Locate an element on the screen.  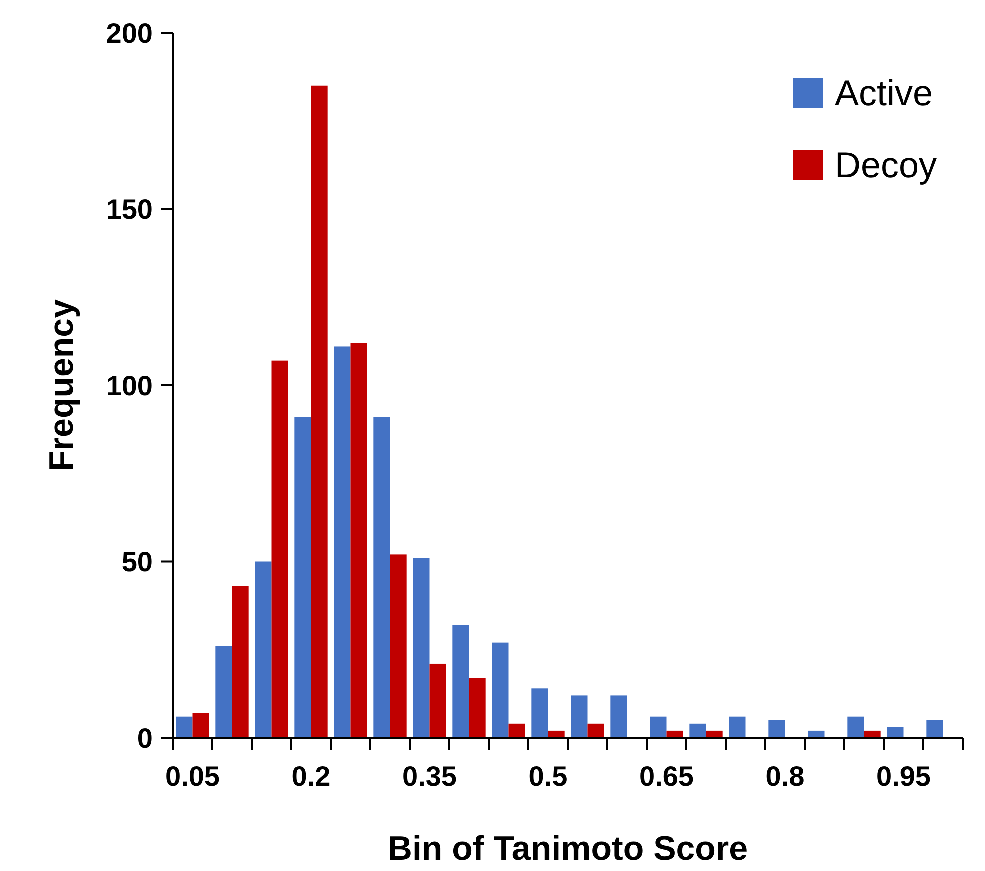
y-tick-label: 200 is located at coordinates (129, 33).